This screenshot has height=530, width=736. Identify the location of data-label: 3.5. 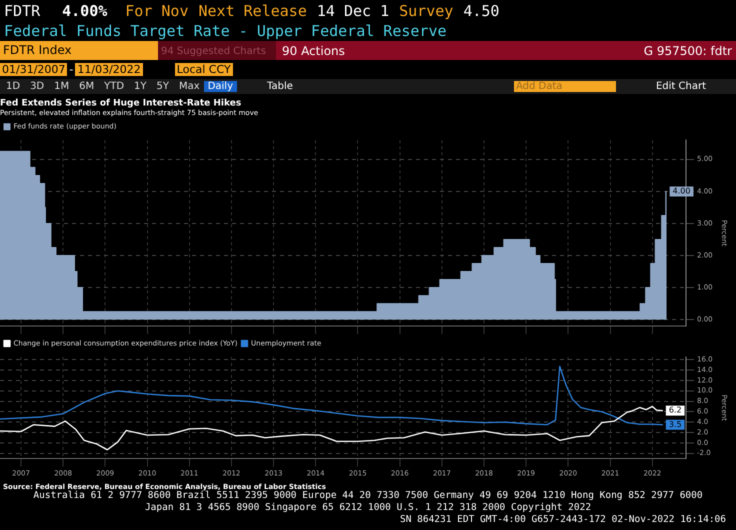
(675, 424).